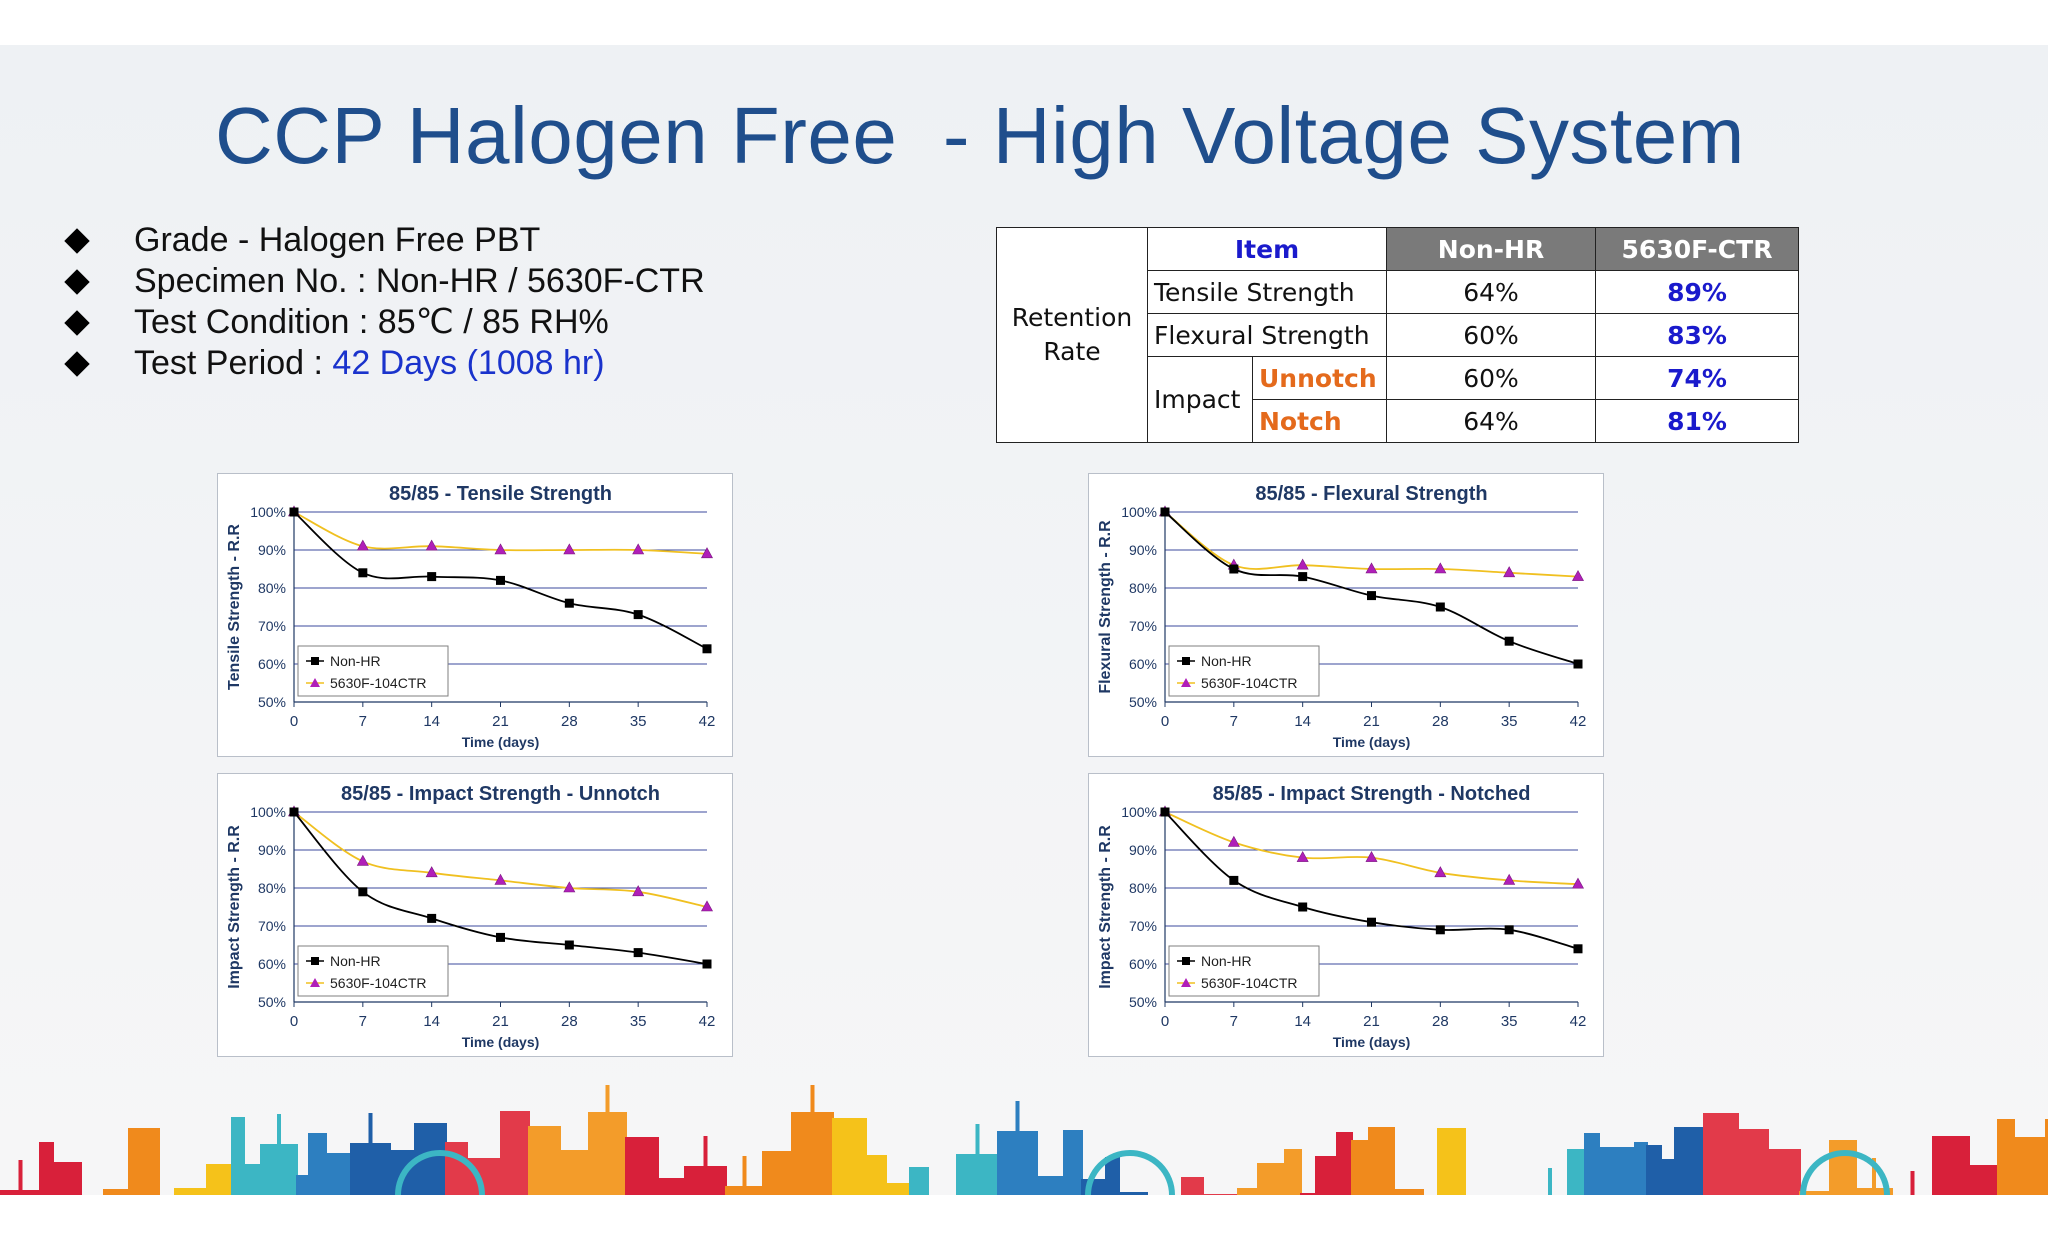 The image size is (2048, 1243). Describe the element at coordinates (500, 721) in the screenshot. I see `x-tick-label: 21` at that location.